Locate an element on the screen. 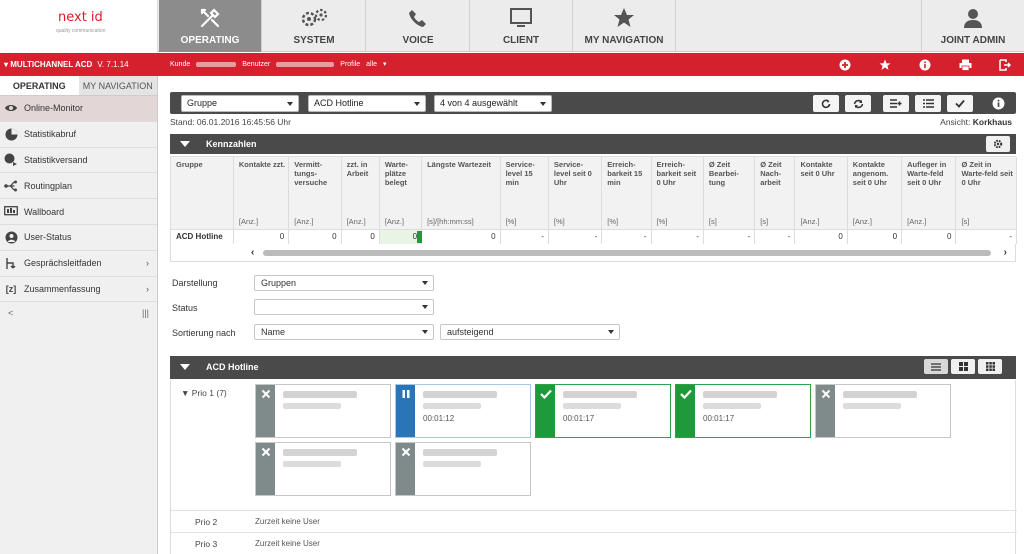 This screenshot has width=1024, height=554. scrollbar-thumb is located at coordinates (627, 253).